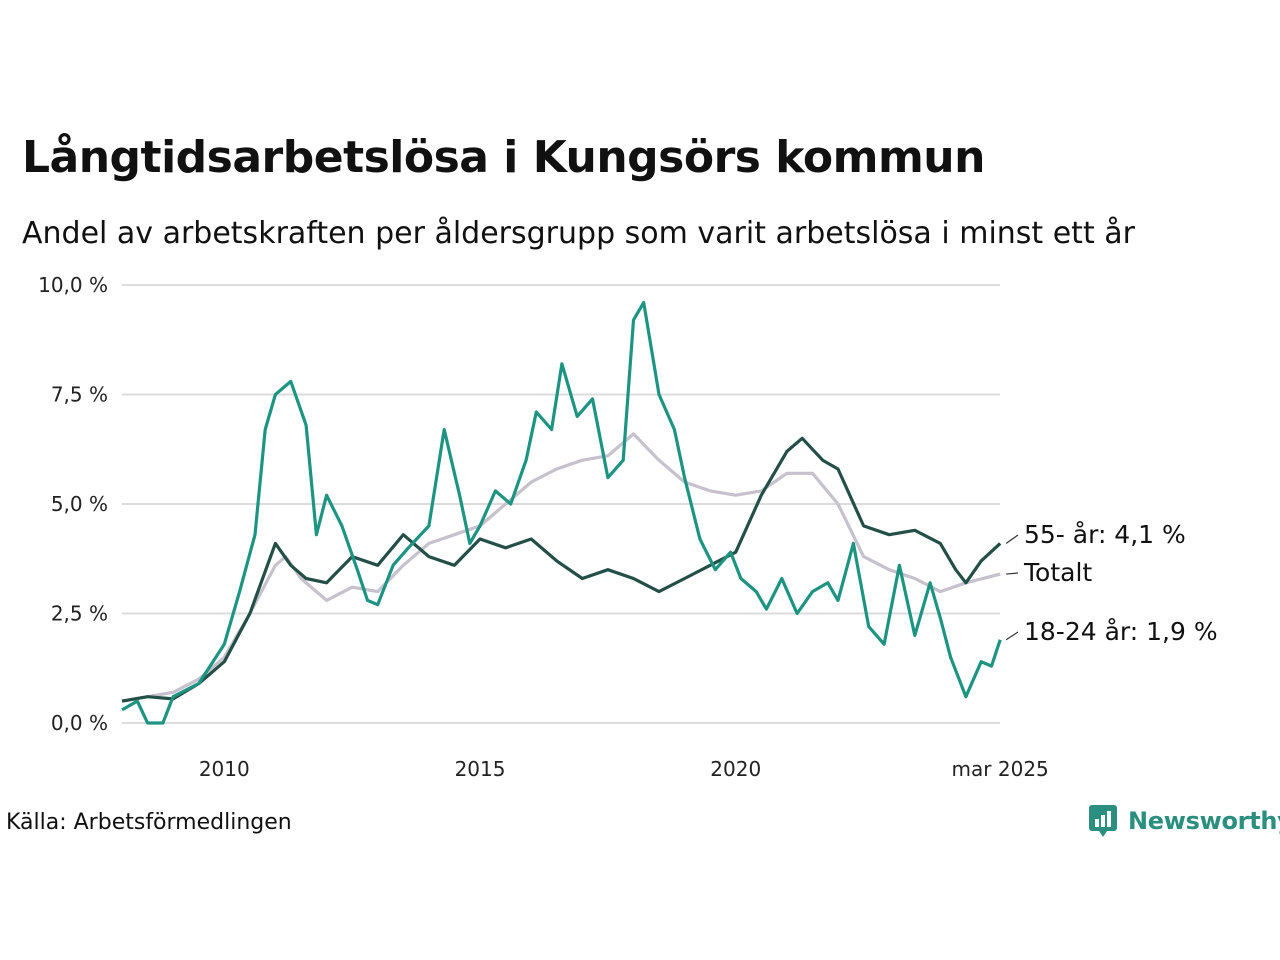 This screenshot has height=960, width=1280. I want to click on brand: Newsworthy, so click(1184, 821).